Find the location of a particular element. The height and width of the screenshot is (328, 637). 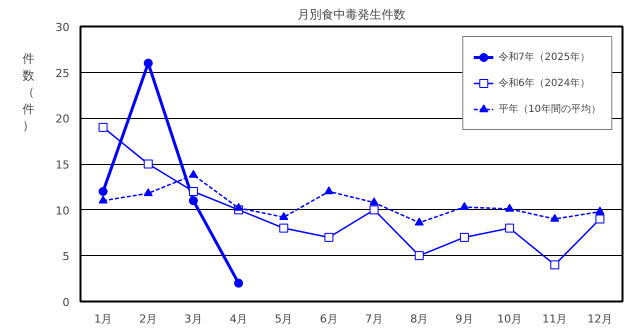

y-tick-label: 10 is located at coordinates (63, 211).